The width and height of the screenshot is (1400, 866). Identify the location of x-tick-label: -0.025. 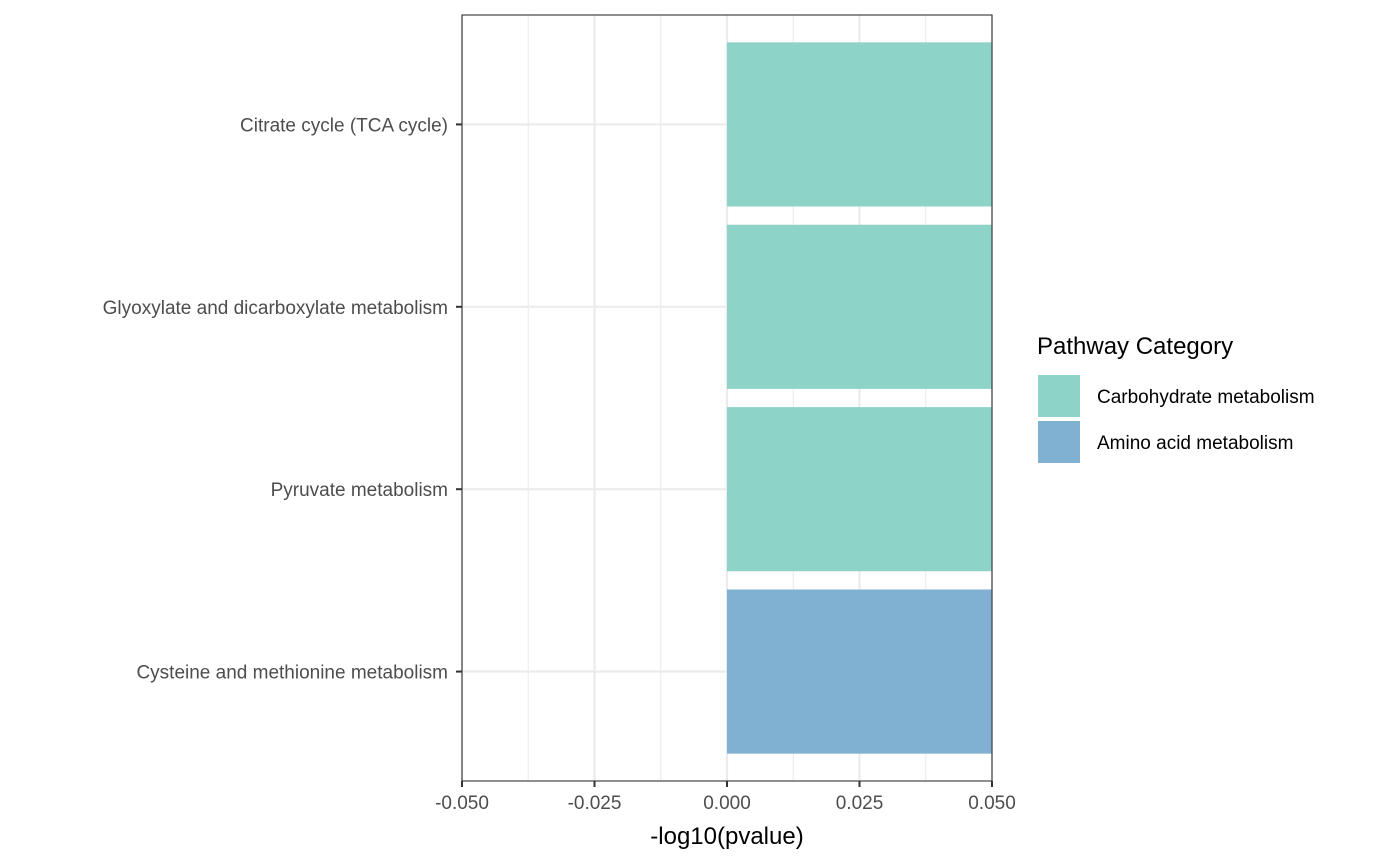
(595, 803).